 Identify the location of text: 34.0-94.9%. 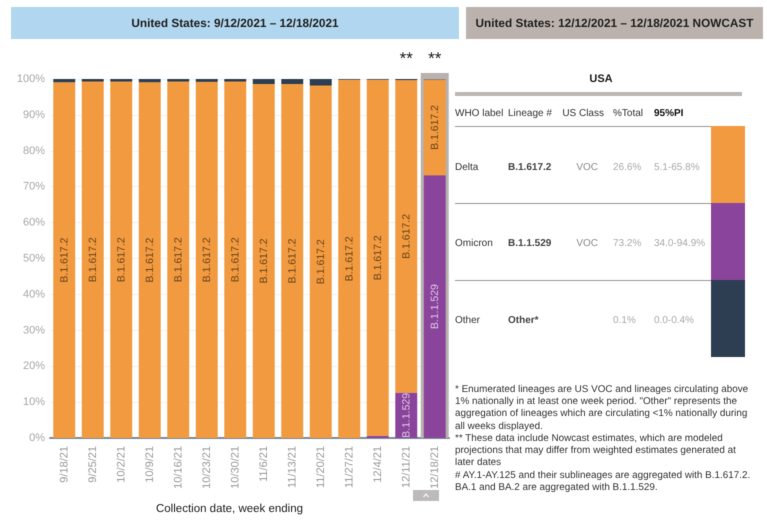
(680, 243).